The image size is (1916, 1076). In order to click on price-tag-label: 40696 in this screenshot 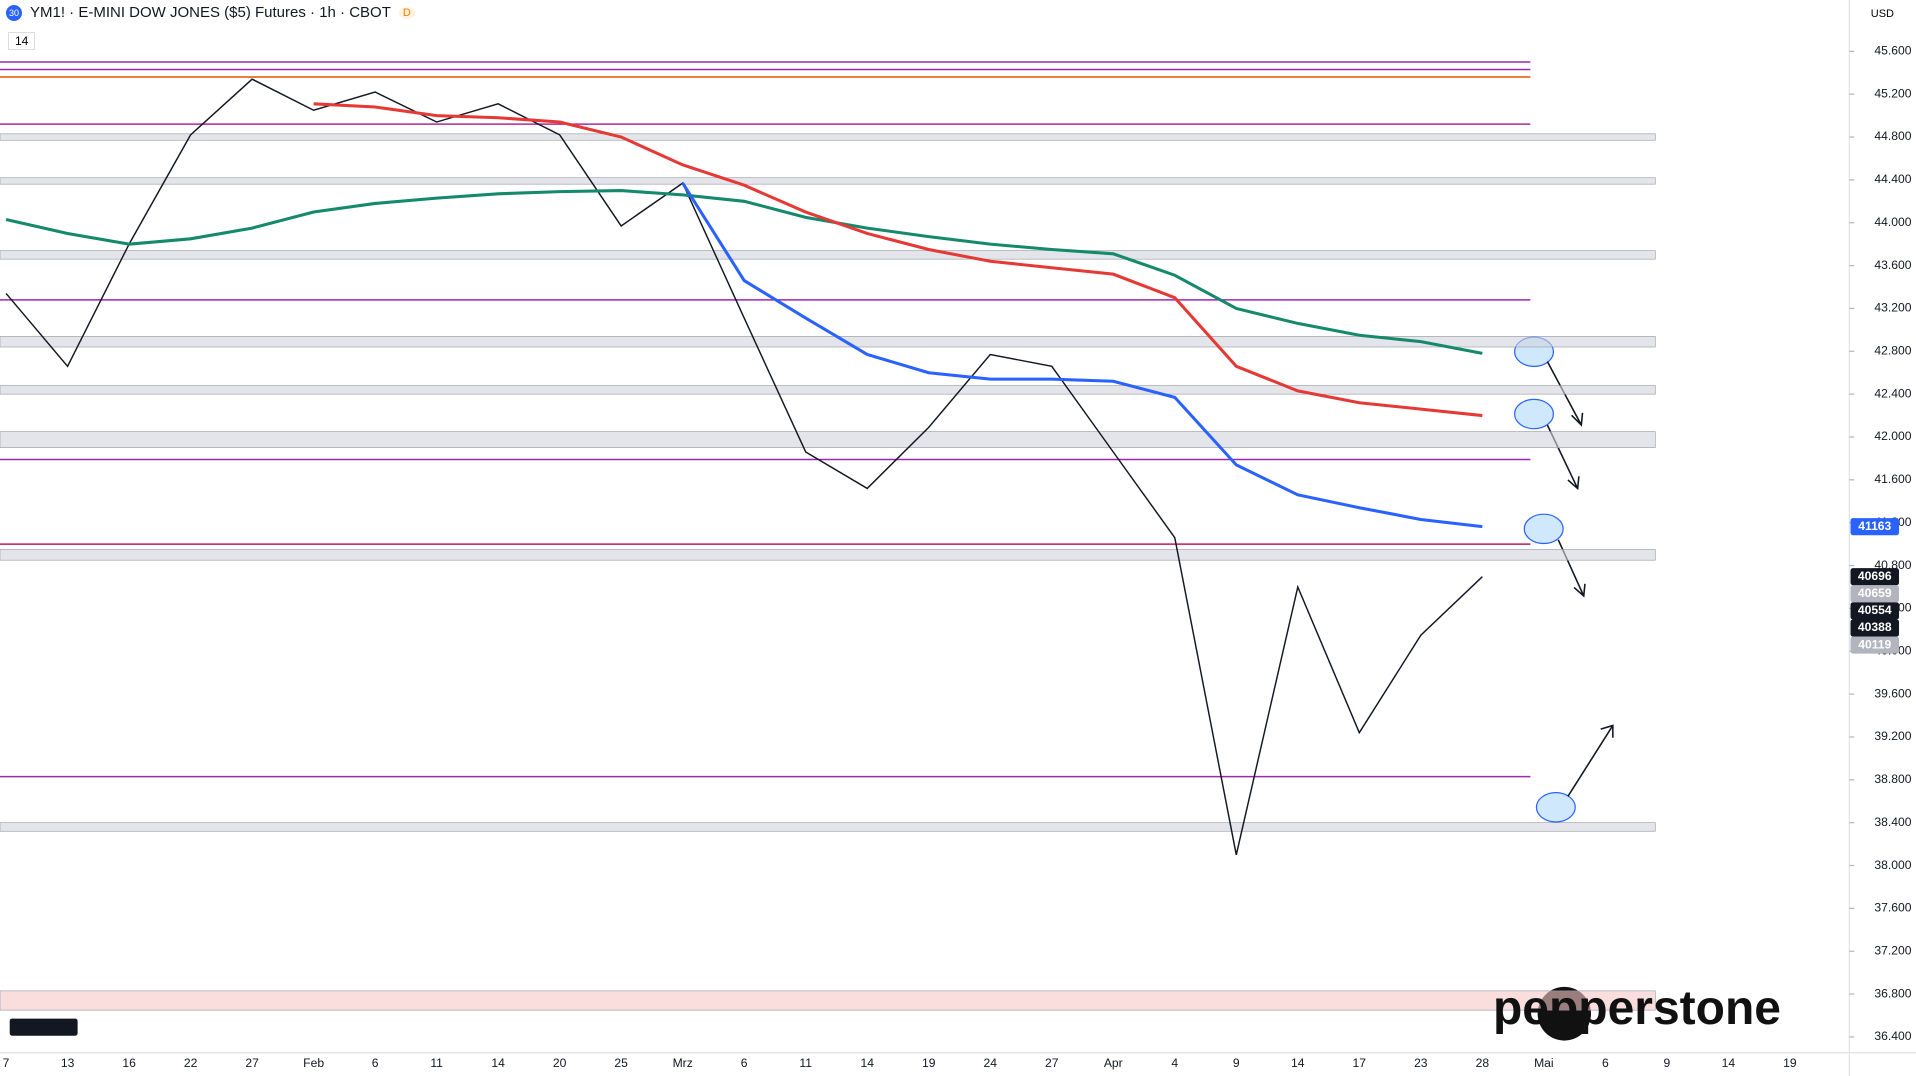, I will do `click(1875, 576)`.